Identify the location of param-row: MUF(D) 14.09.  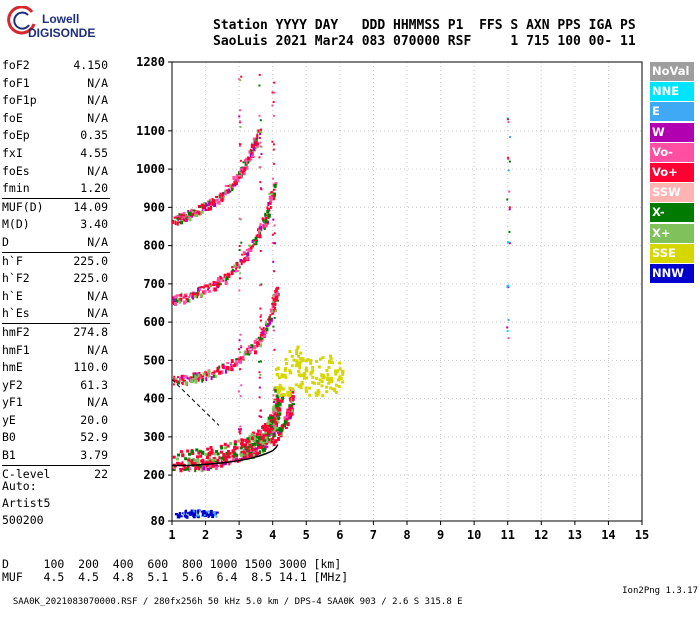
(55, 208).